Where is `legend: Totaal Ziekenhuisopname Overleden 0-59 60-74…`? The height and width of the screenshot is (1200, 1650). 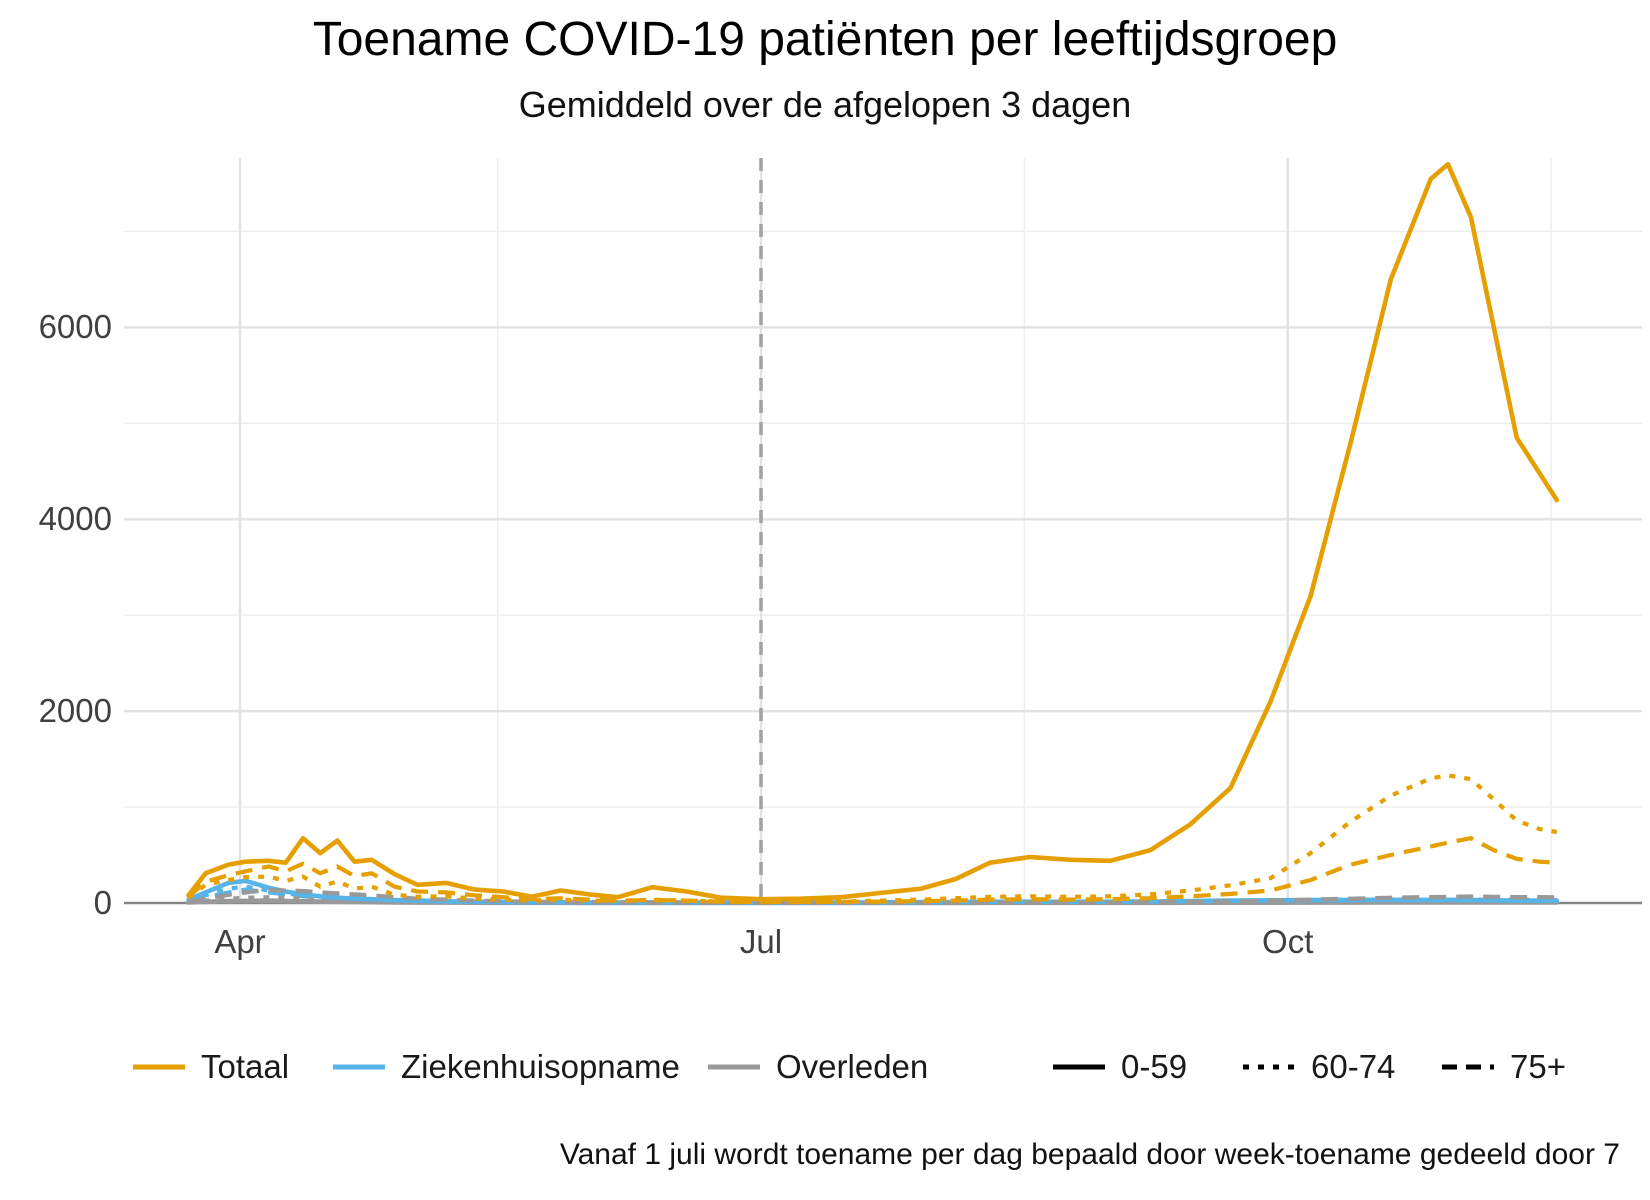
legend: Totaal Ziekenhuisopname Overleden 0-59 60-74… is located at coordinates (825, 1067).